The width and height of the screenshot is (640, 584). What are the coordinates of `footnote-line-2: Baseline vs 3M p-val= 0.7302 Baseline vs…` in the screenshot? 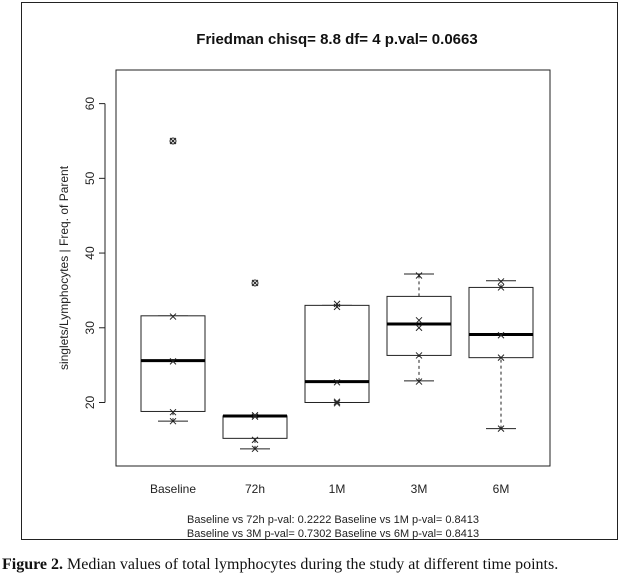 It's located at (333, 534).